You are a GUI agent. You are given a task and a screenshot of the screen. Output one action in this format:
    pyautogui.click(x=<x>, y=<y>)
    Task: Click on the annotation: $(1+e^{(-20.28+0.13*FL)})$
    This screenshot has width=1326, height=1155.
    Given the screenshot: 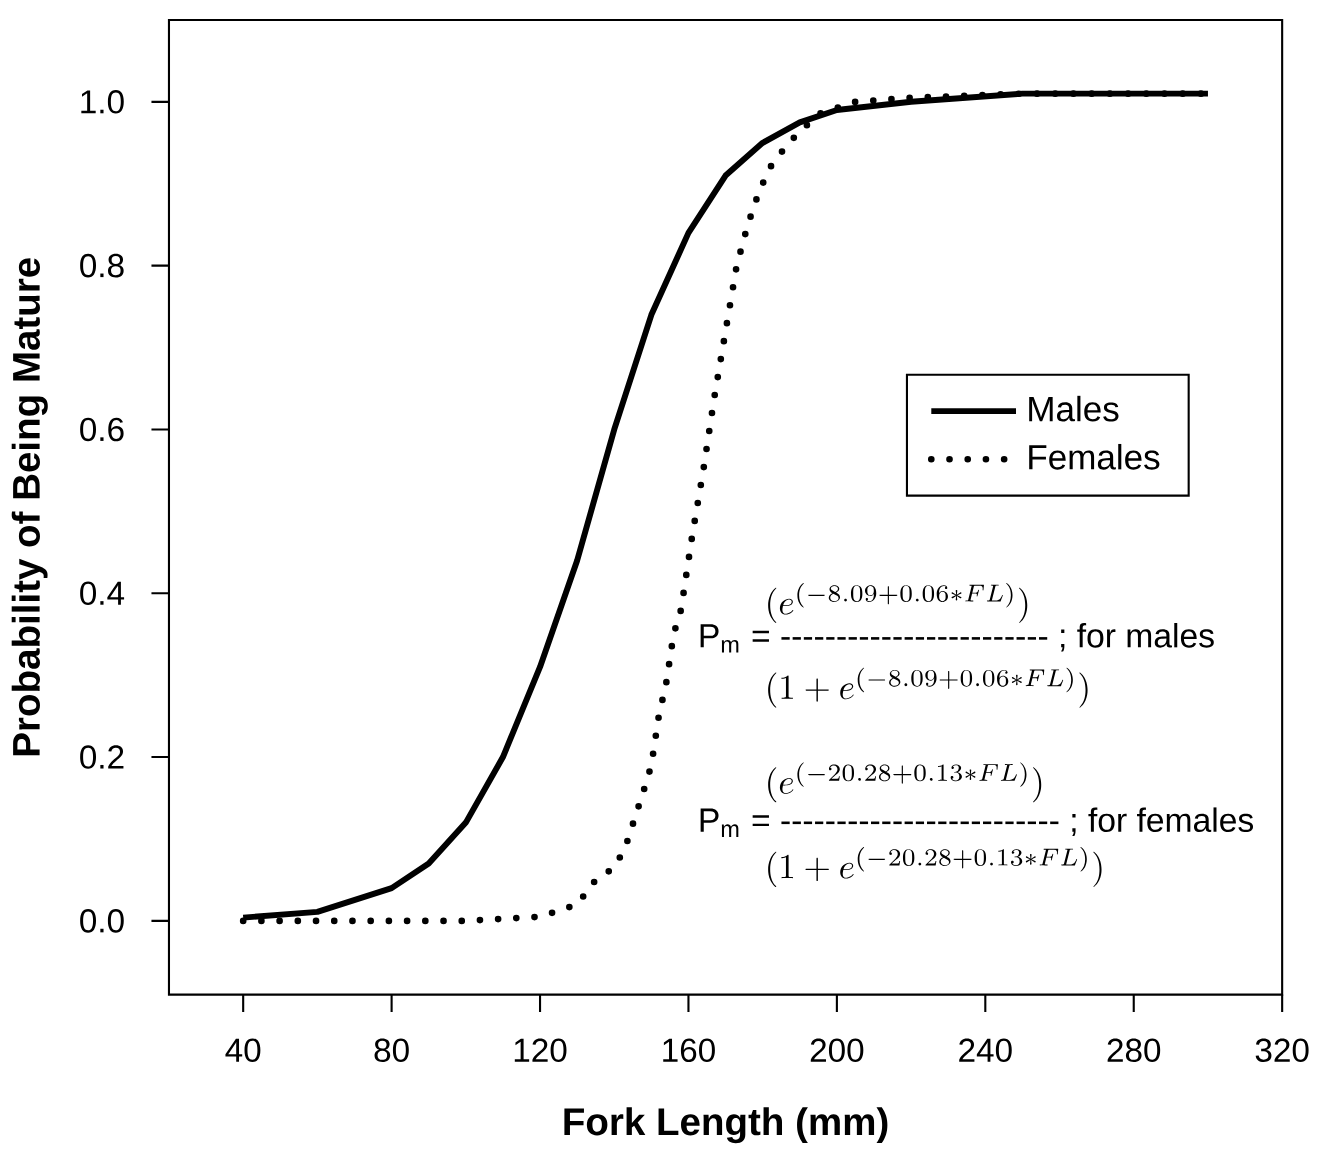 What is the action you would take?
    pyautogui.click(x=935, y=867)
    